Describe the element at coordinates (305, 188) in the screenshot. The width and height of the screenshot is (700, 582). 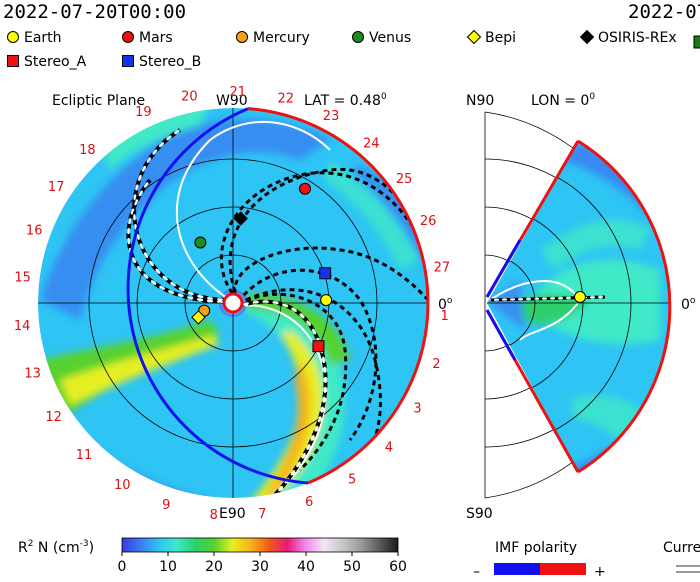
I see `ecliptic-mars-marker` at that location.